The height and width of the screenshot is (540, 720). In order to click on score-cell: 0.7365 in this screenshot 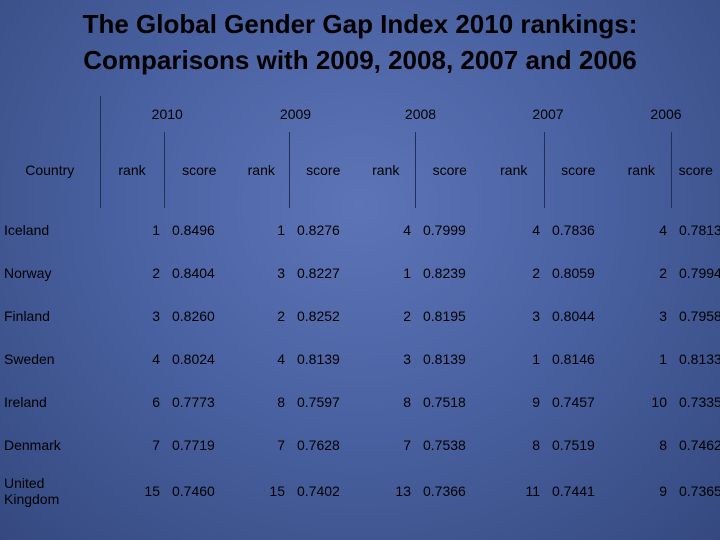, I will do `click(699, 491)`.